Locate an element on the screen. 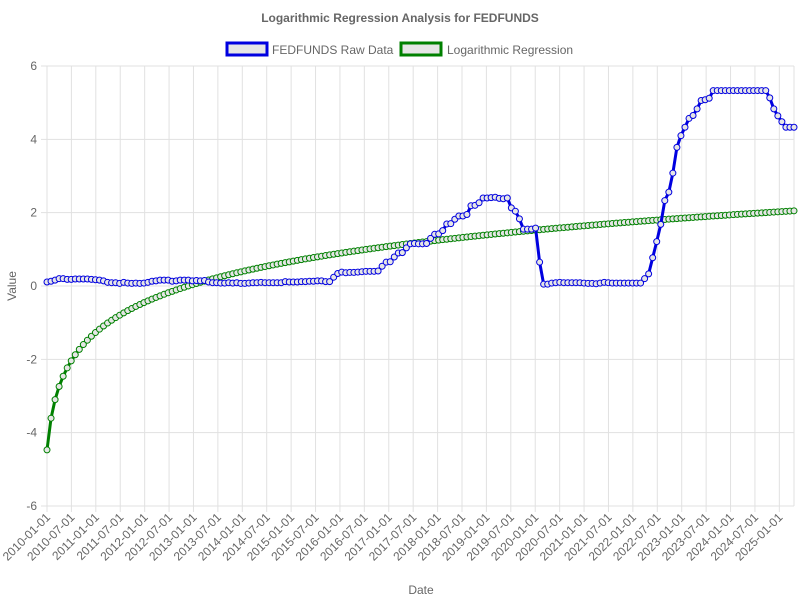 The height and width of the screenshot is (605, 800). legend-label-regression: Logarithmic Regression is located at coordinates (510, 50).